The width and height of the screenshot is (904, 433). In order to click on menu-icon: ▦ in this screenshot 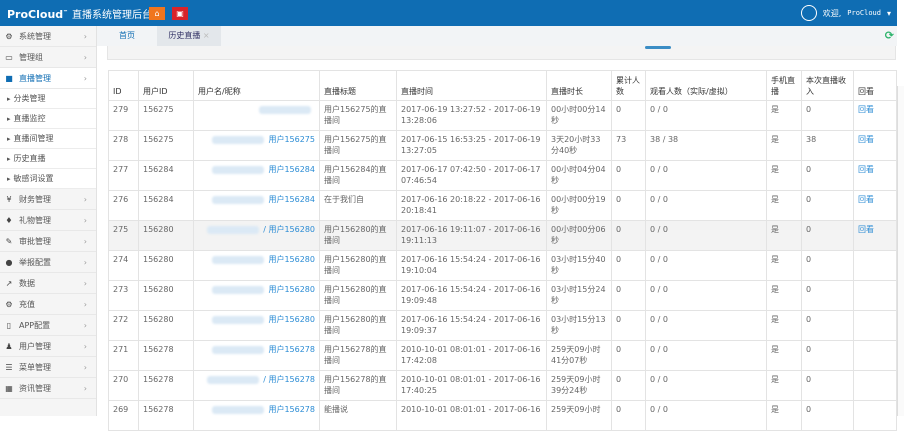, I will do `click(9, 388)`.